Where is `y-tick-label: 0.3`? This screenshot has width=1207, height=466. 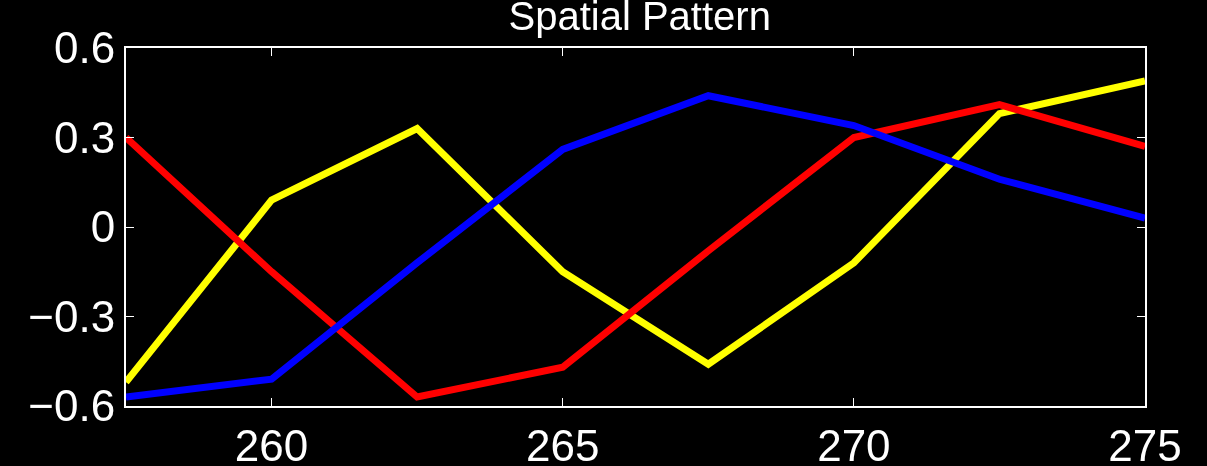 y-tick-label: 0.3 is located at coordinates (85, 137).